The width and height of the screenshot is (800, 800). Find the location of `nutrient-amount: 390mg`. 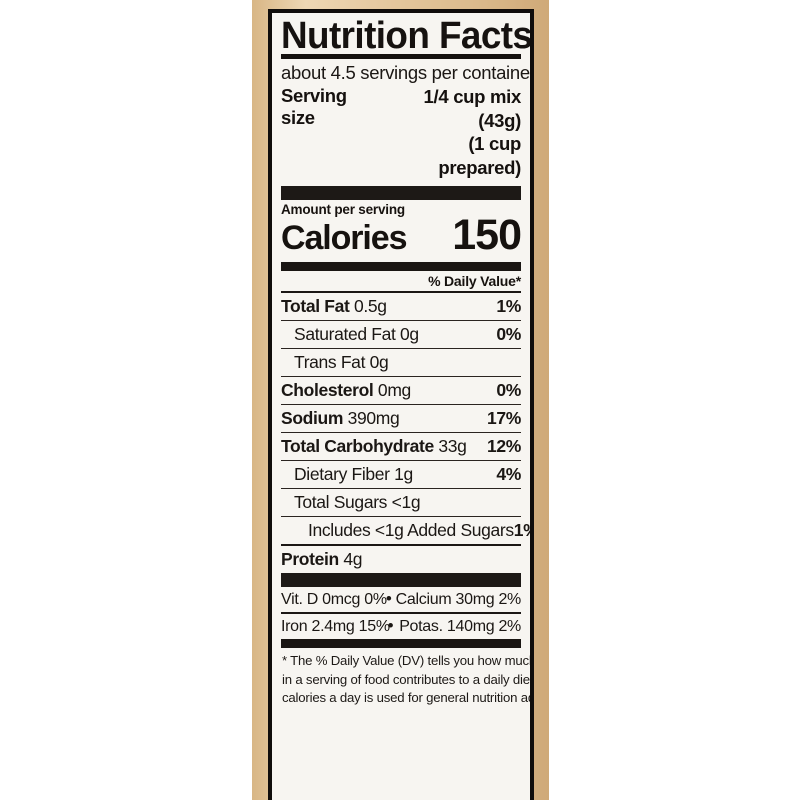

nutrient-amount: 390mg is located at coordinates (371, 417).